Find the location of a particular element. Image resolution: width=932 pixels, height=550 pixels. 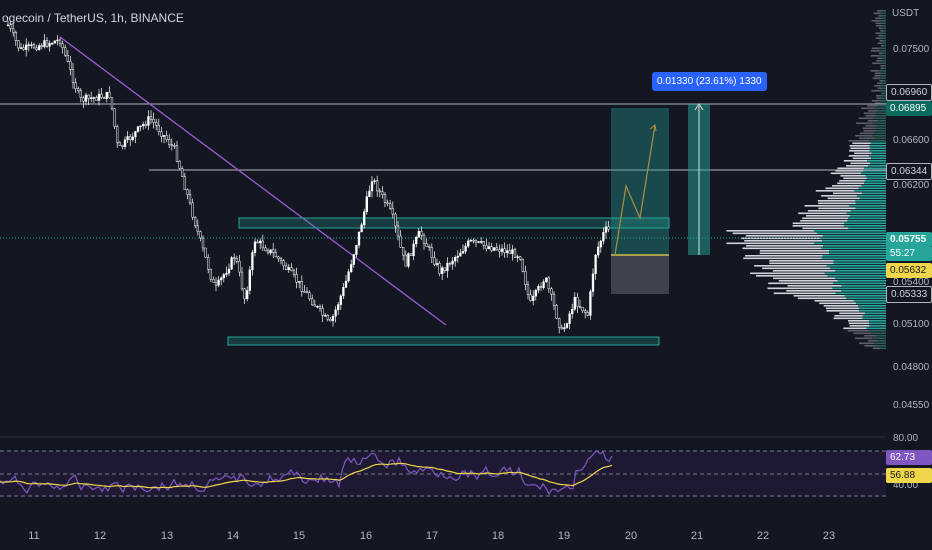

long-target-zone is located at coordinates (640, 181).